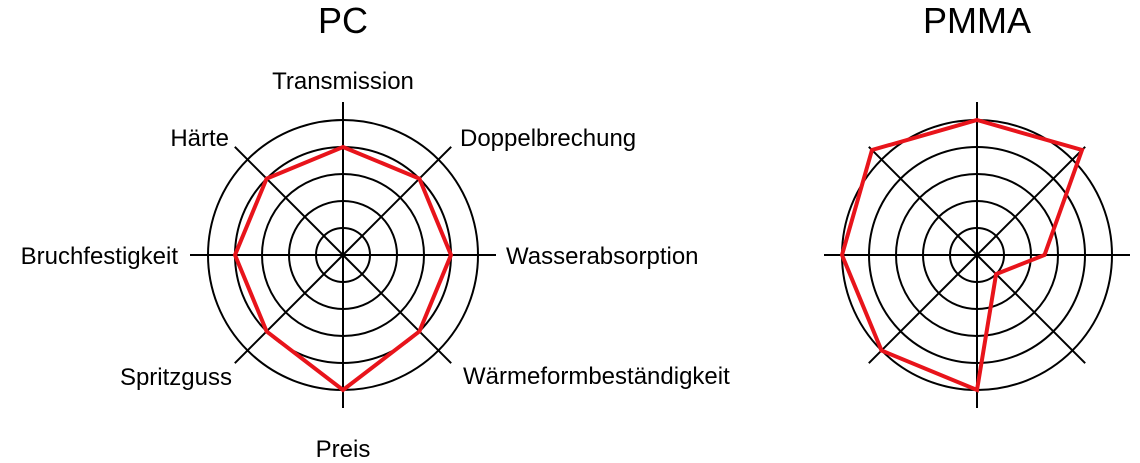 The height and width of the screenshot is (463, 1140). Describe the element at coordinates (343, 20) in the screenshot. I see `chart-title: PC` at that location.